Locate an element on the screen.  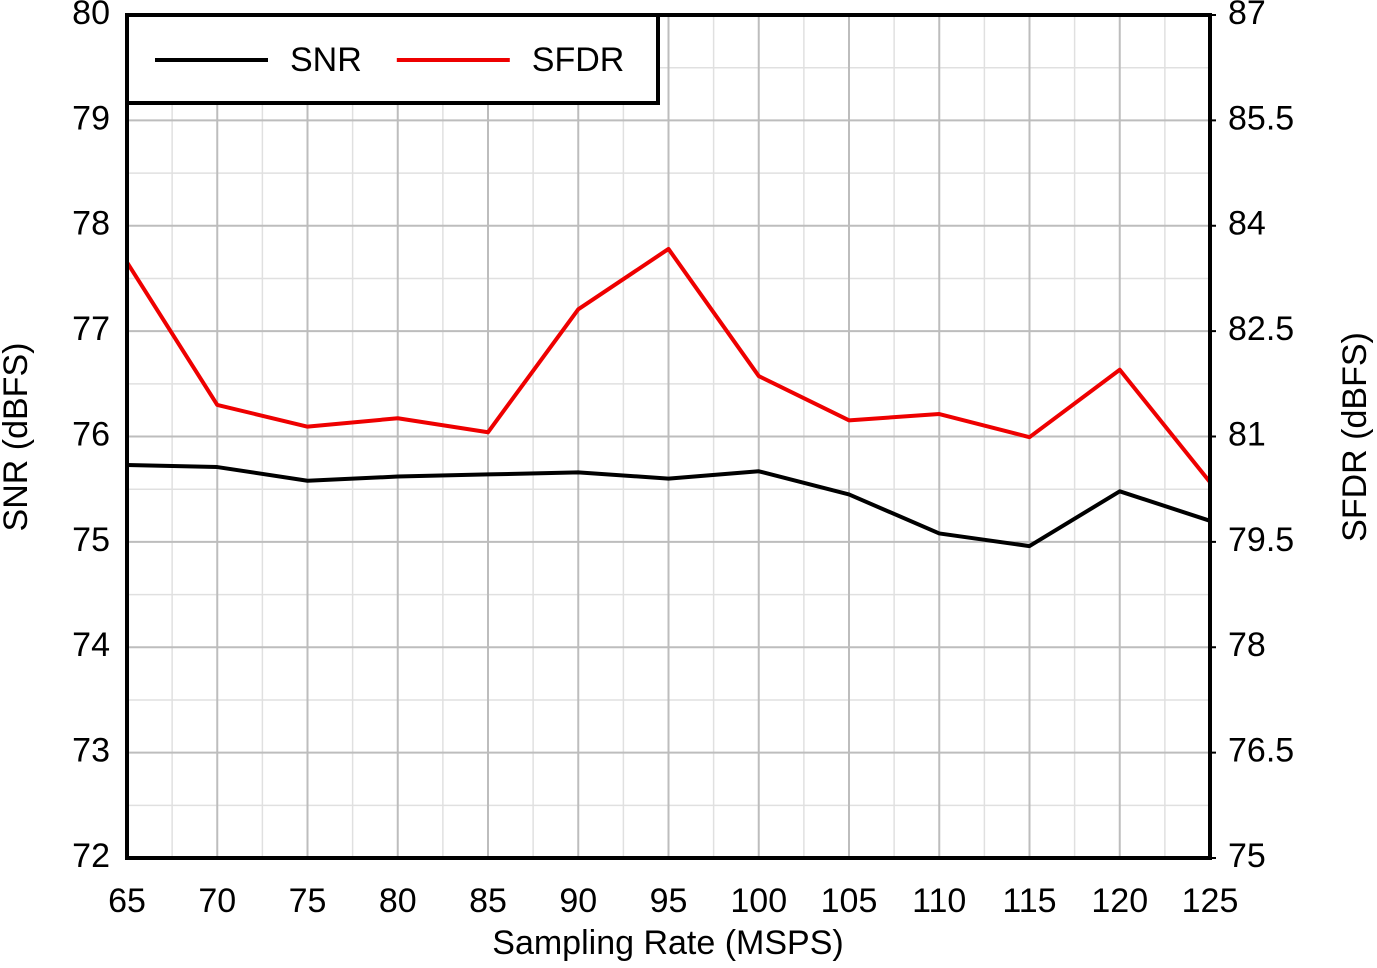
x-tick-label: 115 is located at coordinates (1029, 901).